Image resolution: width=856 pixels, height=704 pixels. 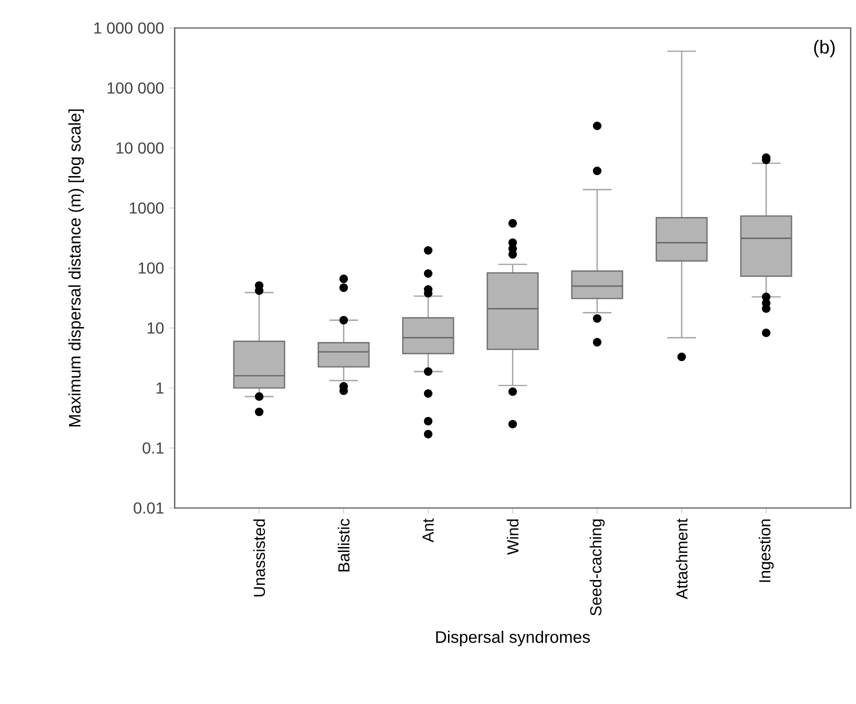 What do you see at coordinates (149, 508) in the screenshot?
I see `y-tick-label: 0.01` at bounding box center [149, 508].